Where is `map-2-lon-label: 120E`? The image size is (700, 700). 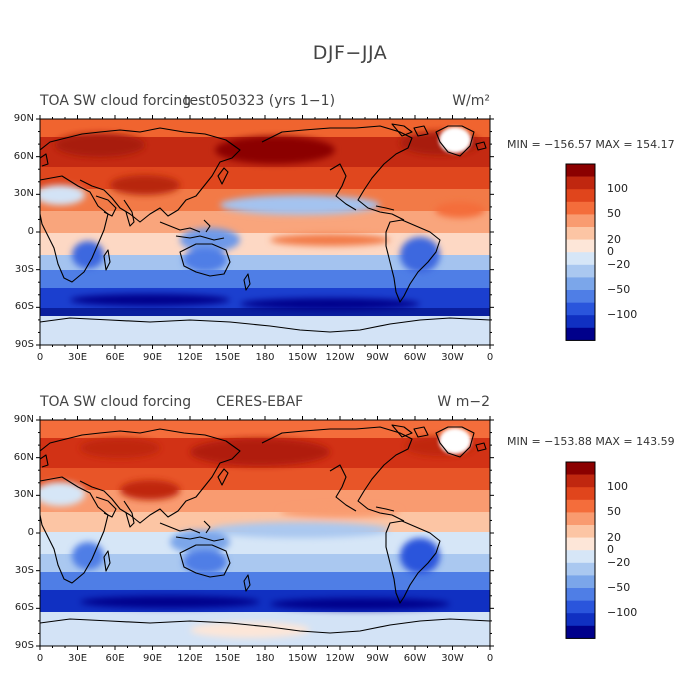 map-2-lon-label: 120E is located at coordinates (190, 658).